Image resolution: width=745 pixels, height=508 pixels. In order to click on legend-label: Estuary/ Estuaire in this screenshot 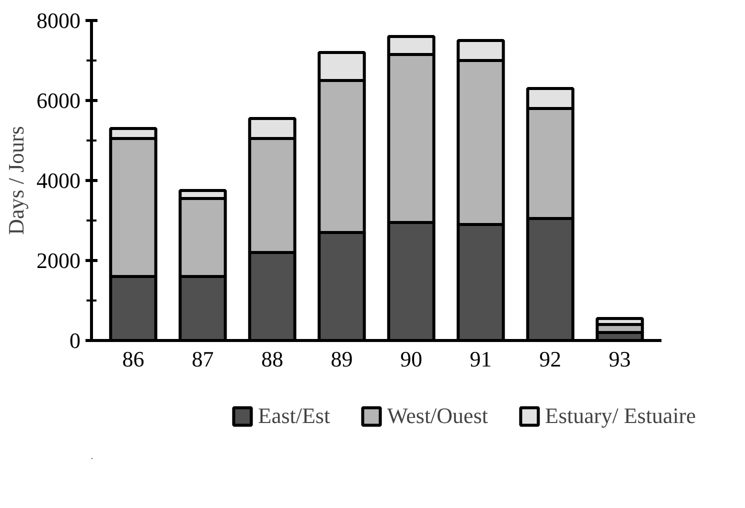, I will do `click(620, 416)`.